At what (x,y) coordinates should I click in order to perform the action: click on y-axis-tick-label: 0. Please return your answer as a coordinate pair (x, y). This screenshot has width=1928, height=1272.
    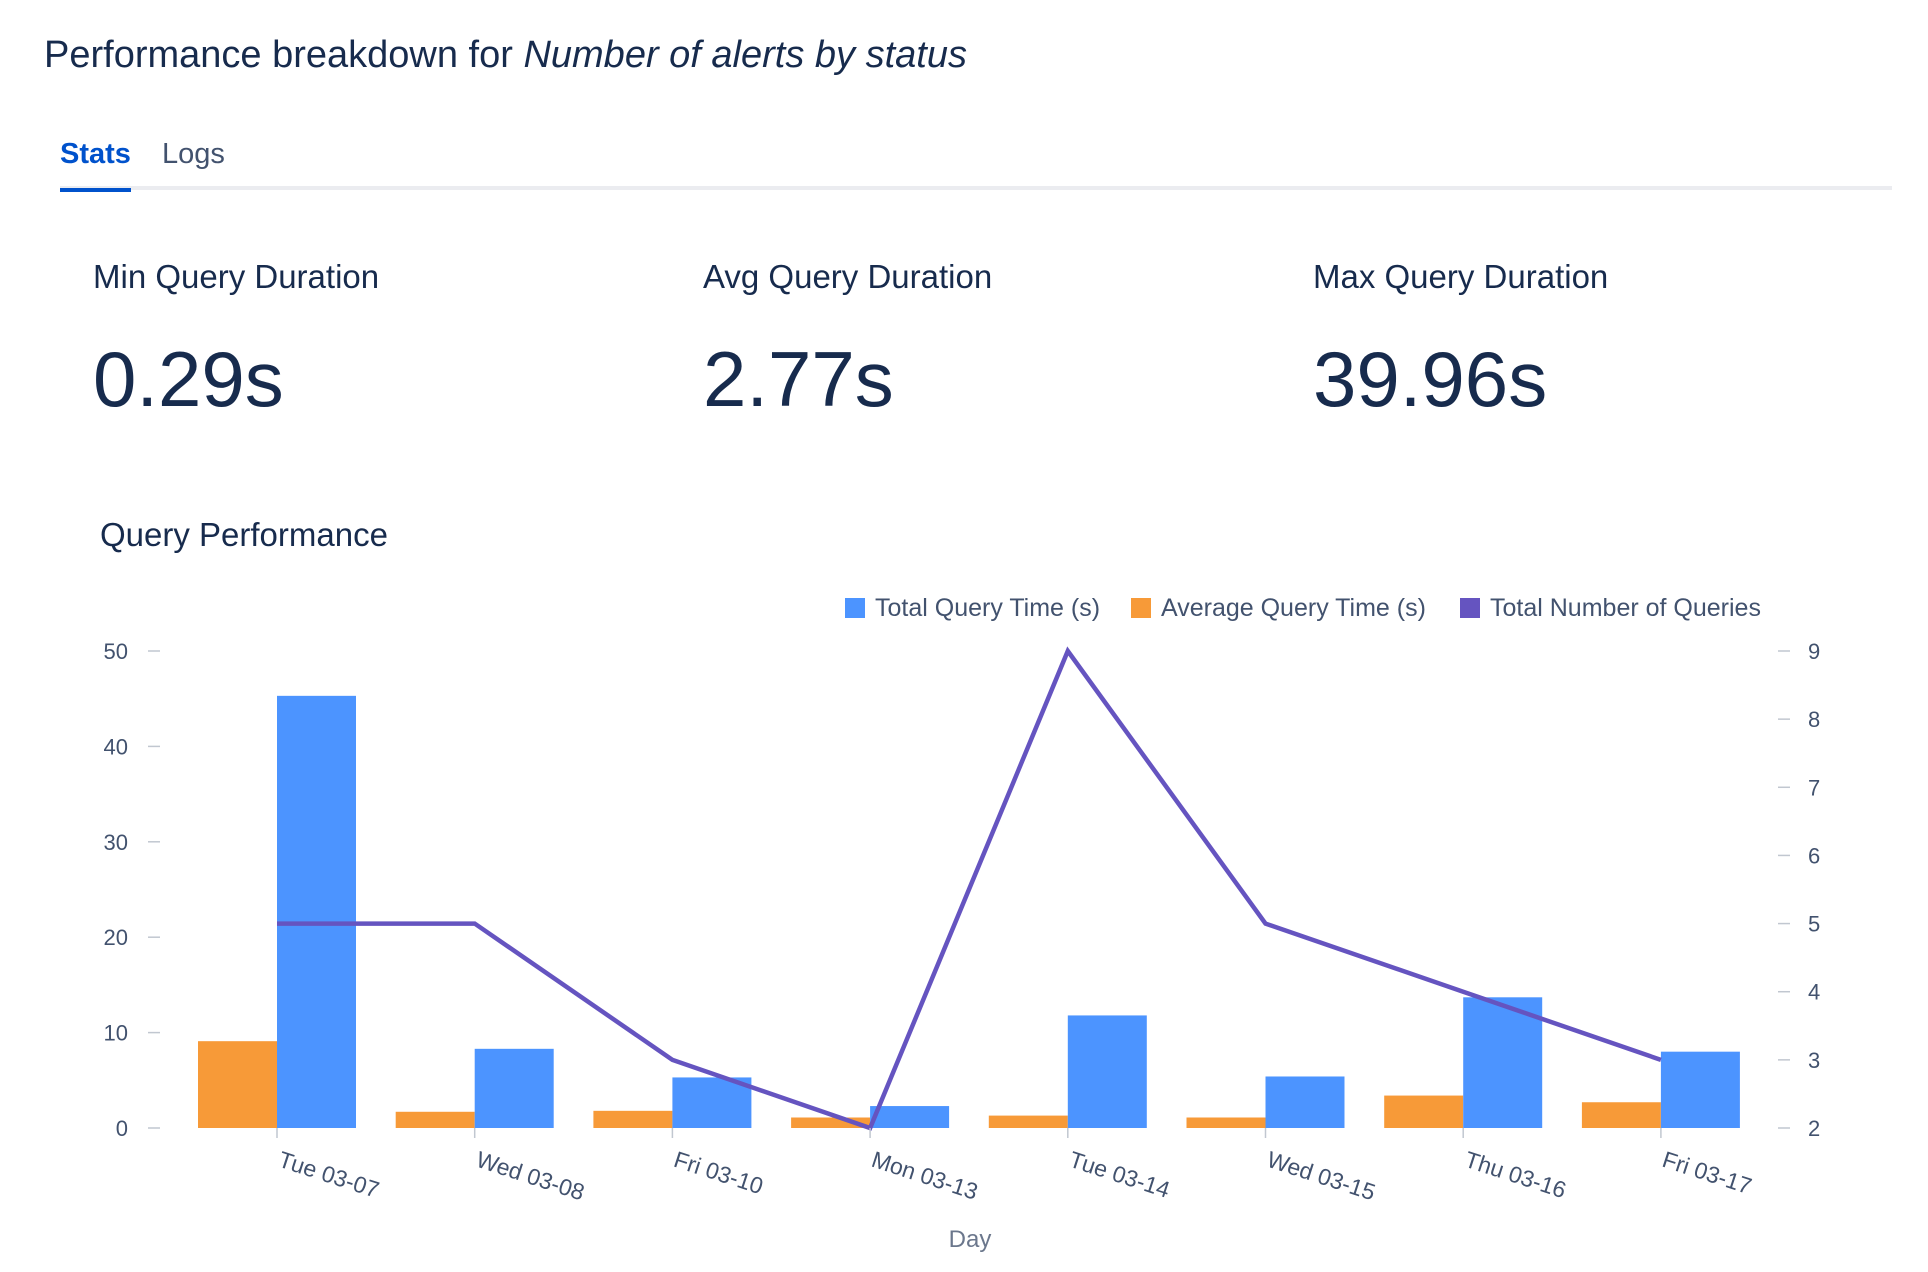
    Looking at the image, I should click on (122, 1128).